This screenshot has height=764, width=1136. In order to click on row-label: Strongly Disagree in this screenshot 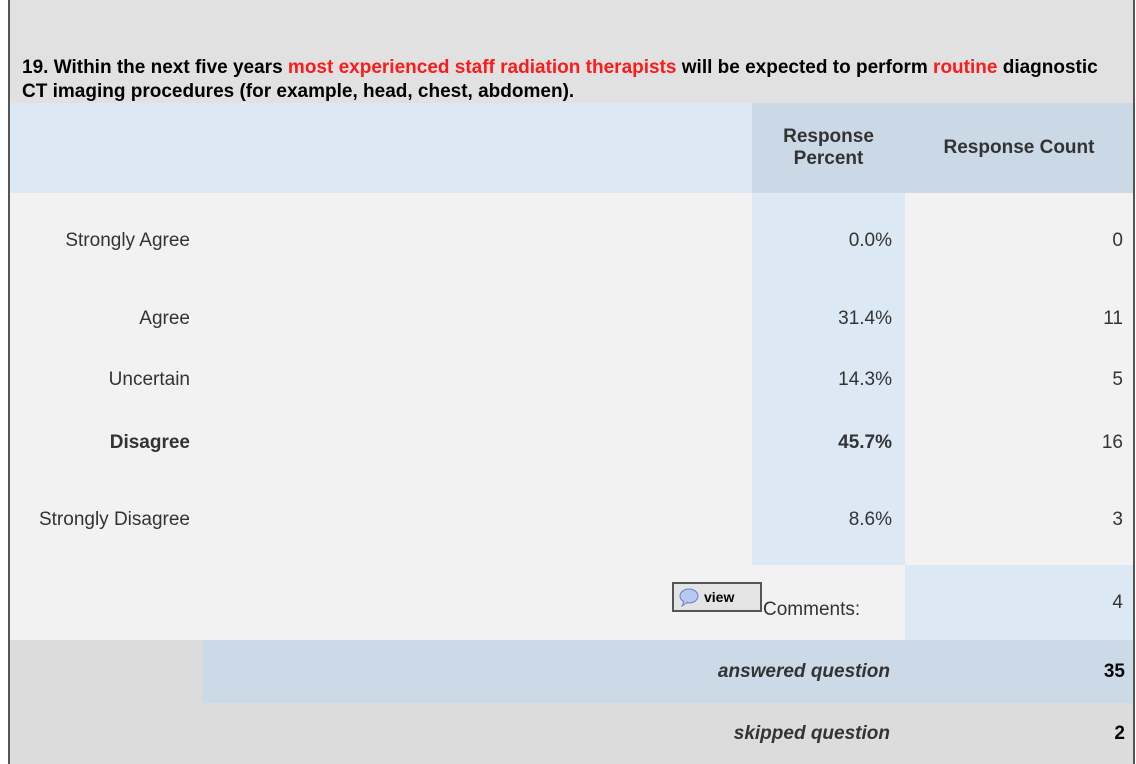, I will do `click(114, 519)`.